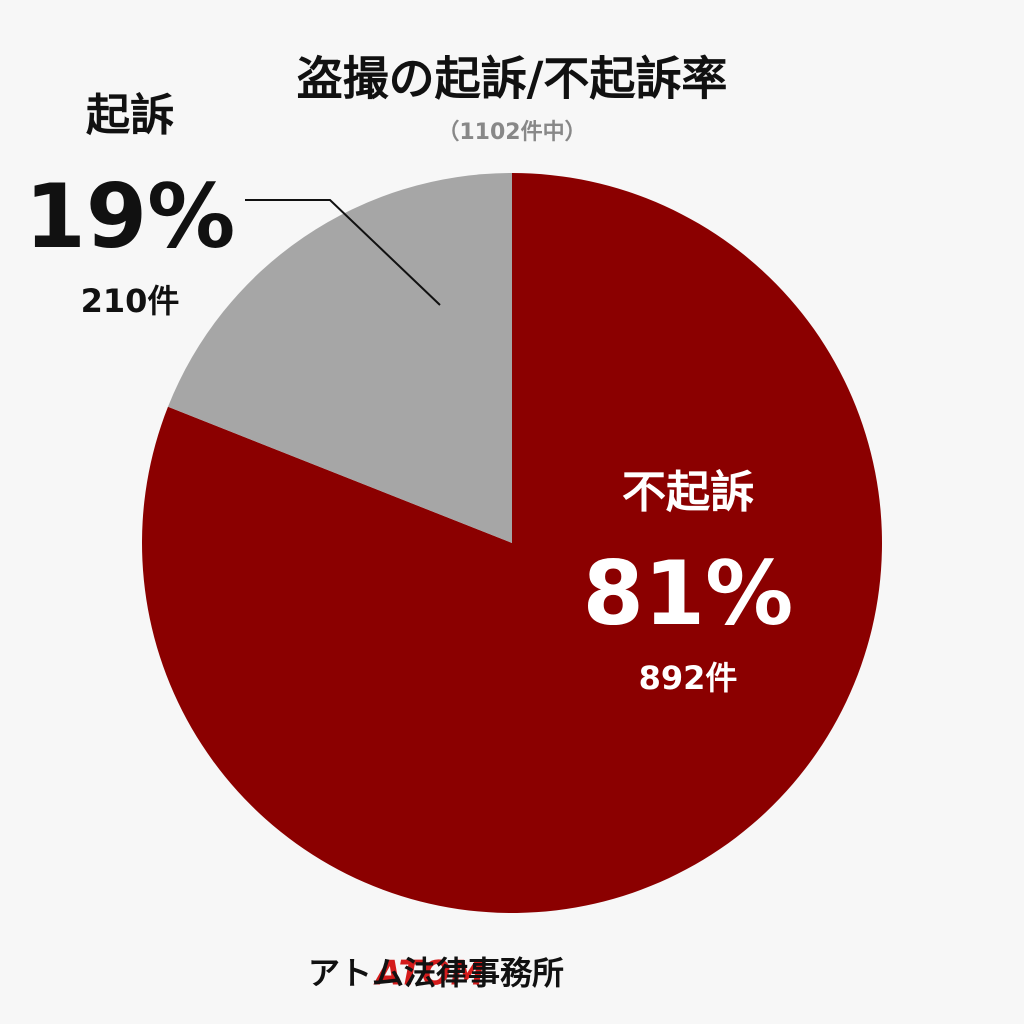 The height and width of the screenshot is (1024, 1024). Describe the element at coordinates (130, 115) in the screenshot. I see `slice-label: 起訴` at that location.